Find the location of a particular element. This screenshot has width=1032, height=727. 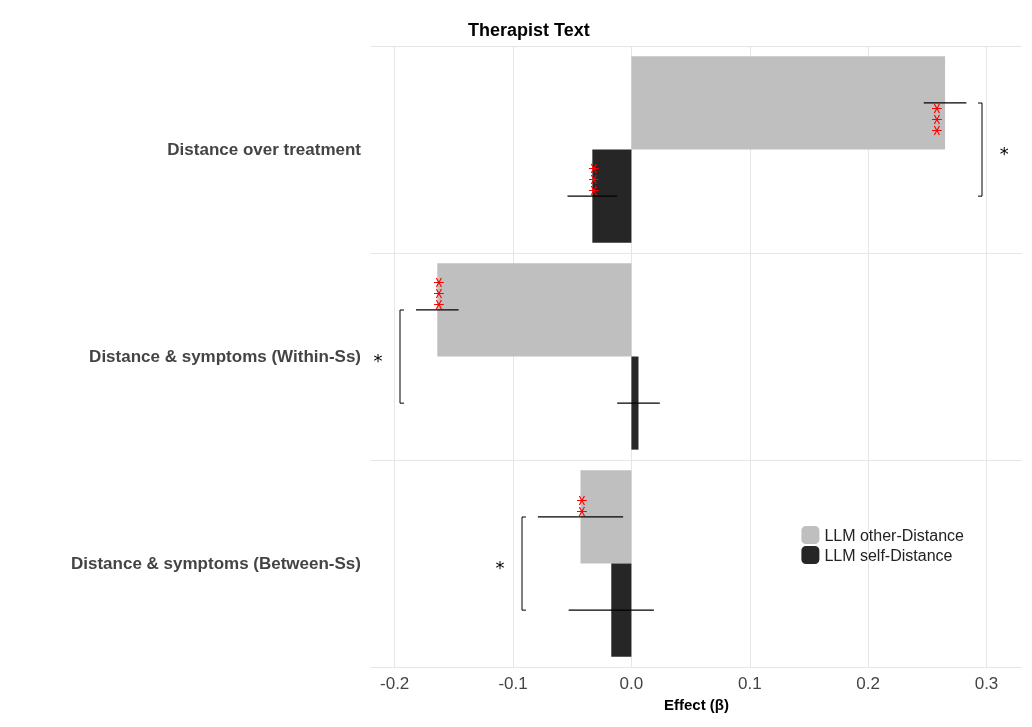

legend-label: LLM other-Distance is located at coordinates (894, 535).